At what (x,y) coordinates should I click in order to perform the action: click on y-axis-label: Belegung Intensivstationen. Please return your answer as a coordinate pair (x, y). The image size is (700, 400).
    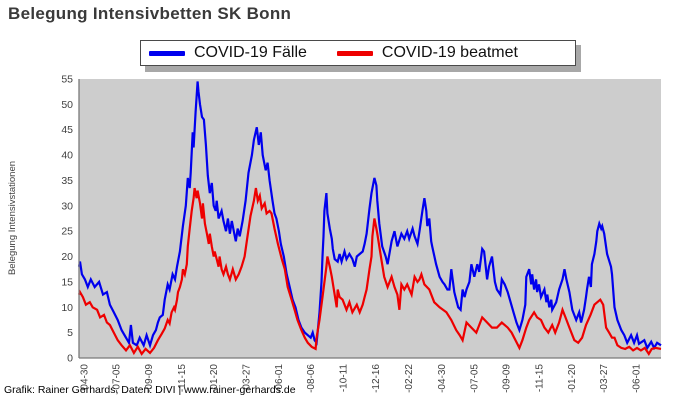
    Looking at the image, I should click on (12, 218).